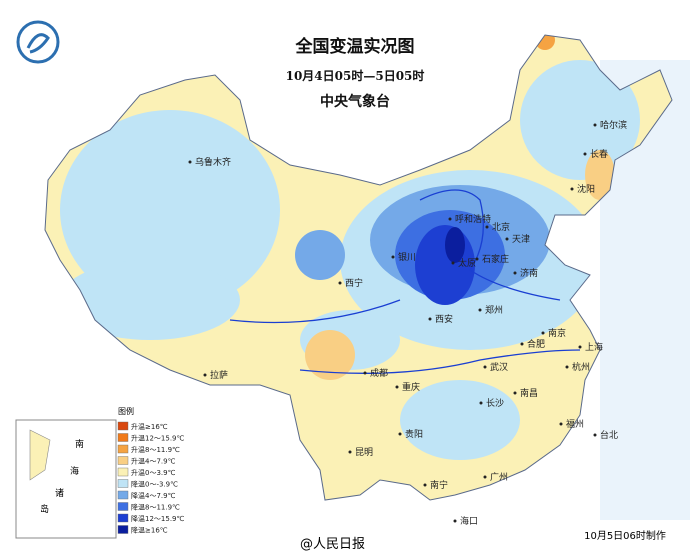 The image size is (690, 559). What do you see at coordinates (155, 449) in the screenshot?
I see `legend-label: 升温8～11.9℃` at bounding box center [155, 449].